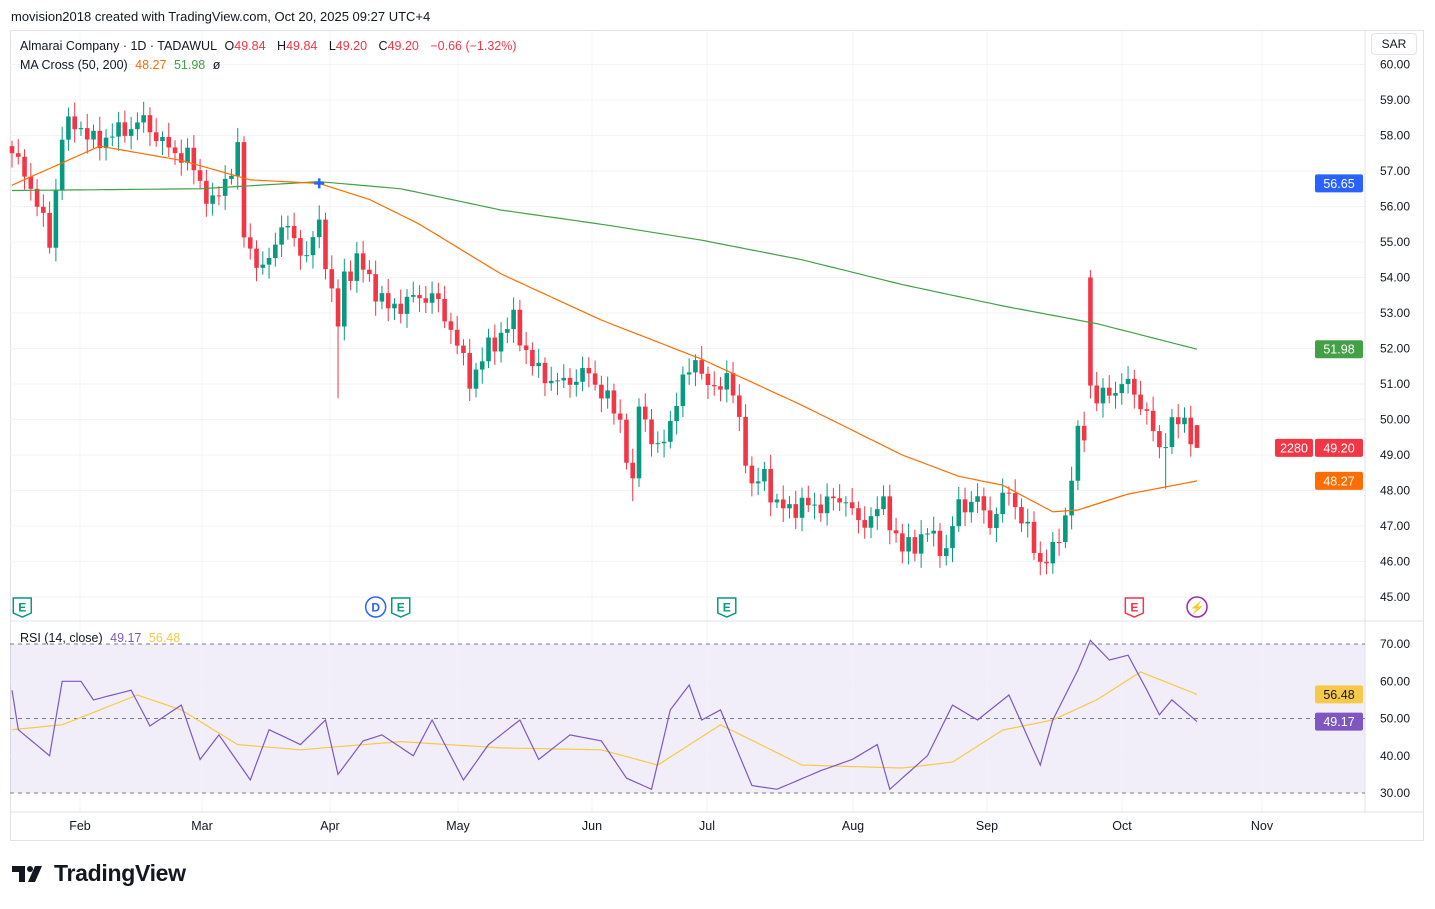 This screenshot has height=909, width=1435. I want to click on earnings-upcoming-marker-icon, so click(1134, 607).